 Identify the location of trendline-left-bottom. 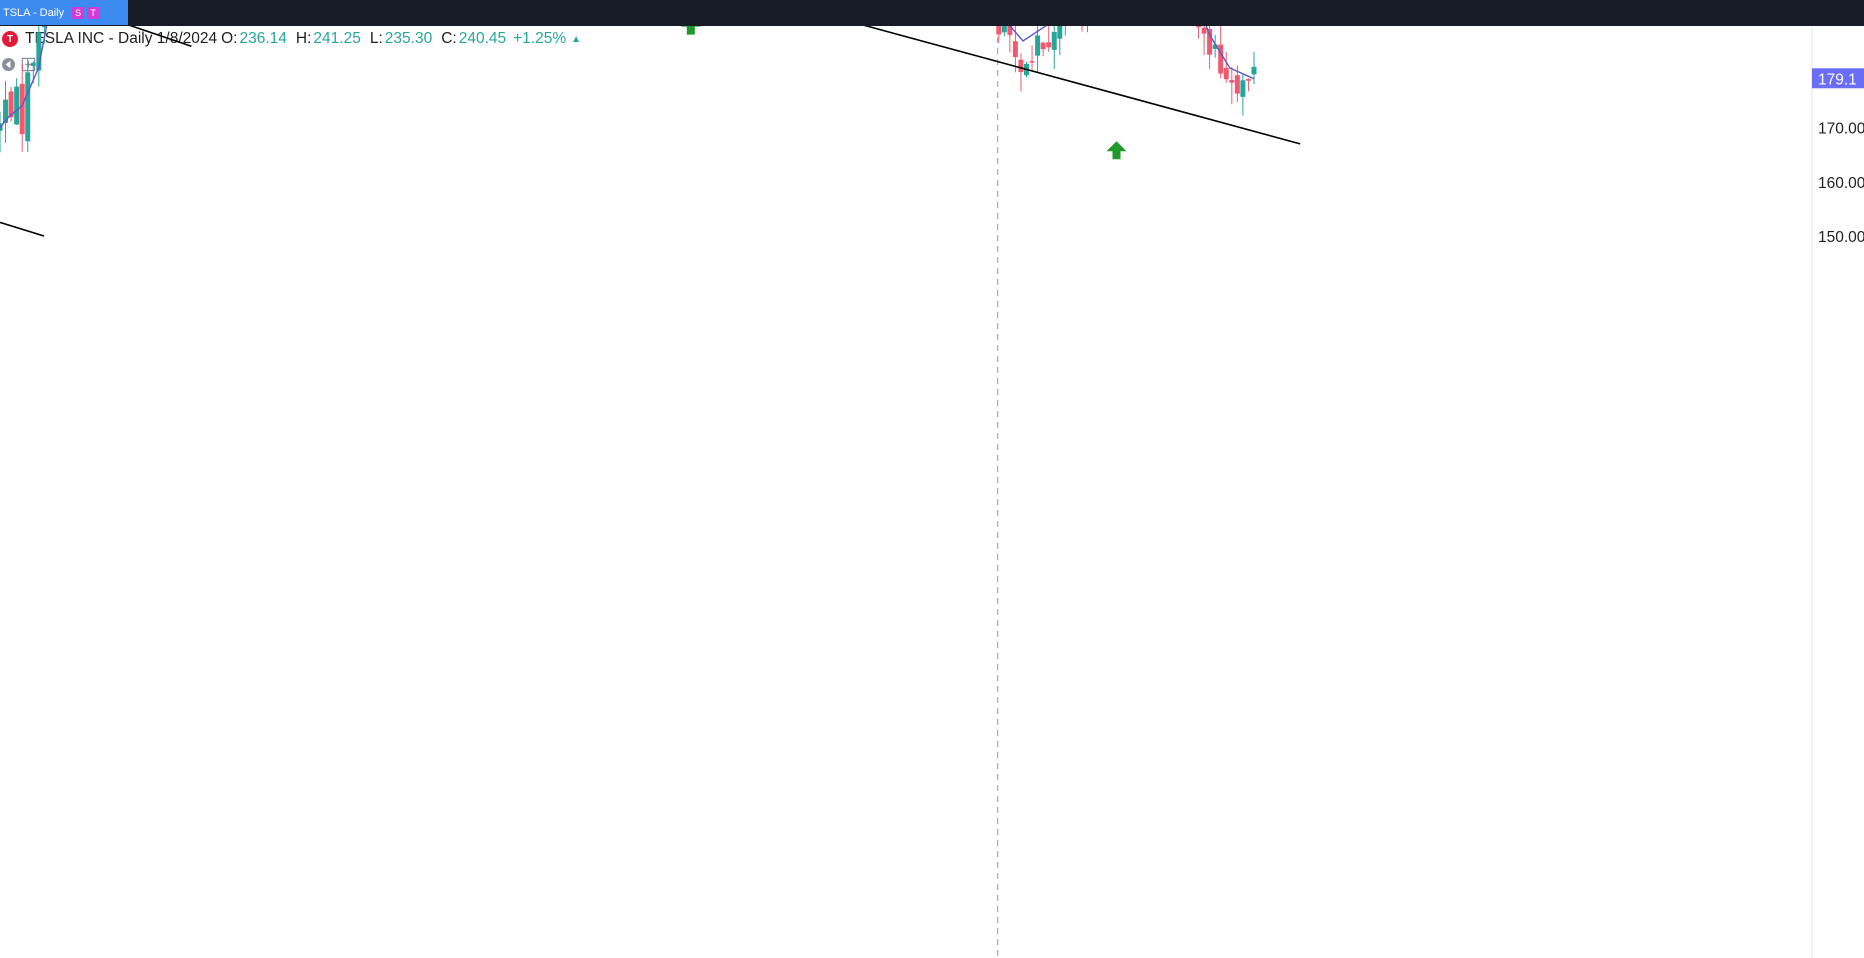
(22, 229).